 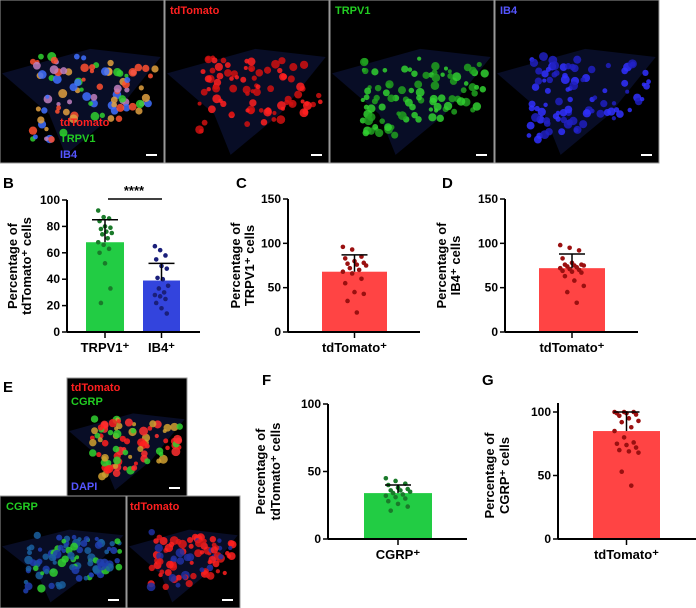 I want to click on y-axis-label: TRPV1⁺ cells, so click(x=249, y=265).